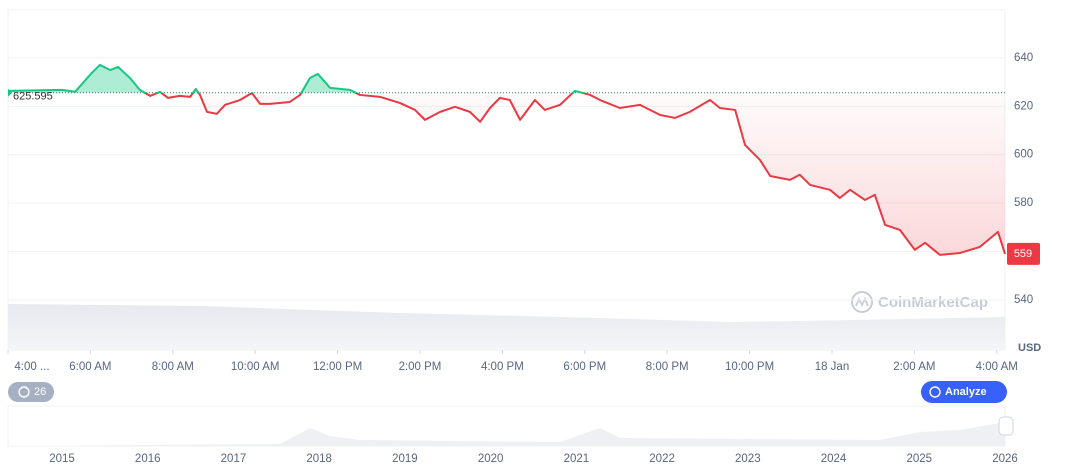 This screenshot has height=470, width=1072. Describe the element at coordinates (502, 367) in the screenshot. I see `x-tick-label: 4:00 PM` at that location.